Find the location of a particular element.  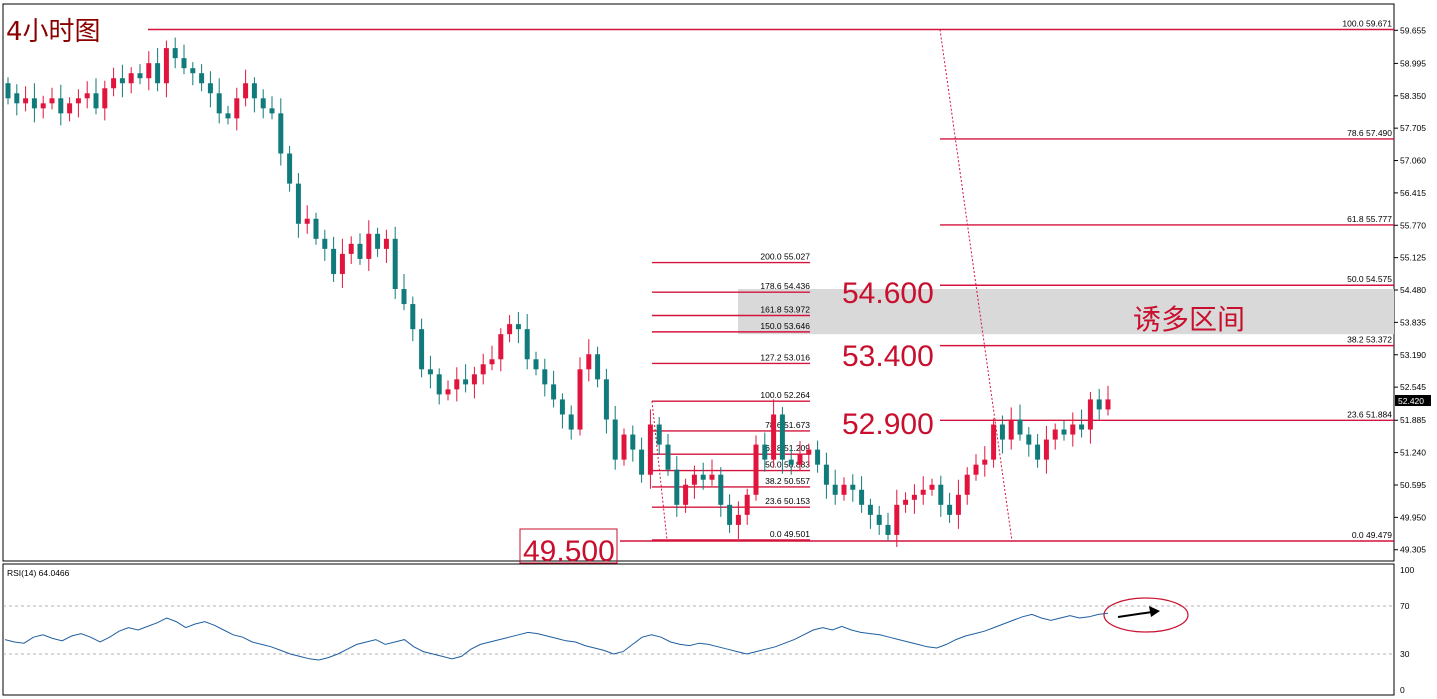

fib-left-label: 150.0 53.646 is located at coordinates (785, 326).